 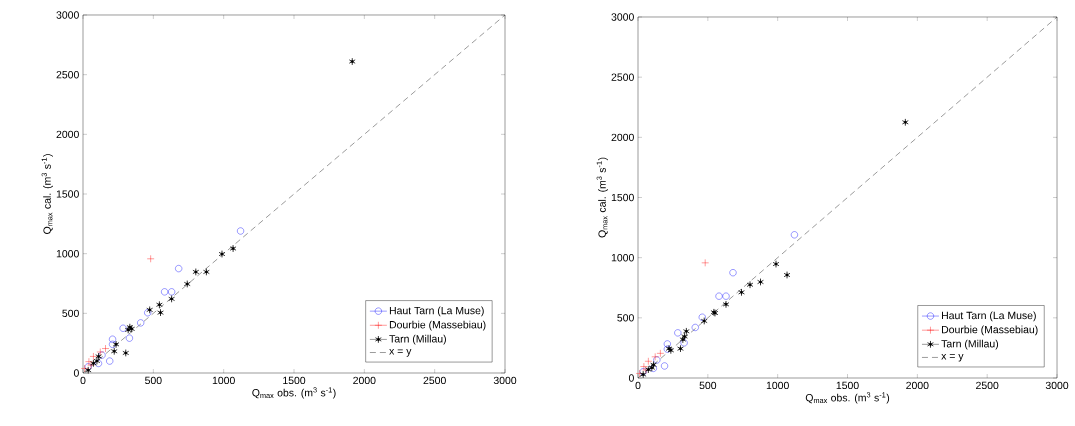 I want to click on y-tick-label: 0, so click(x=76, y=373).